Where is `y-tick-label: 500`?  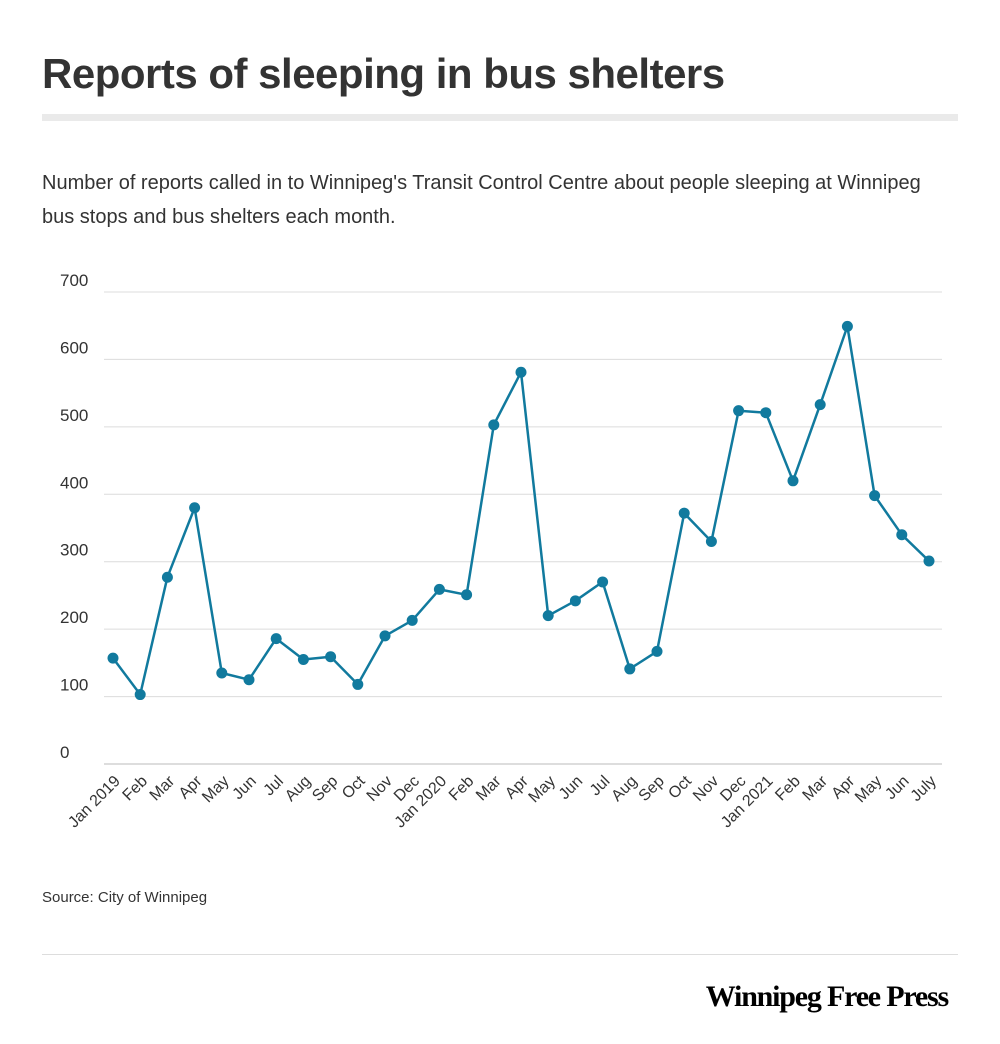
y-tick-label: 500 is located at coordinates (74, 415).